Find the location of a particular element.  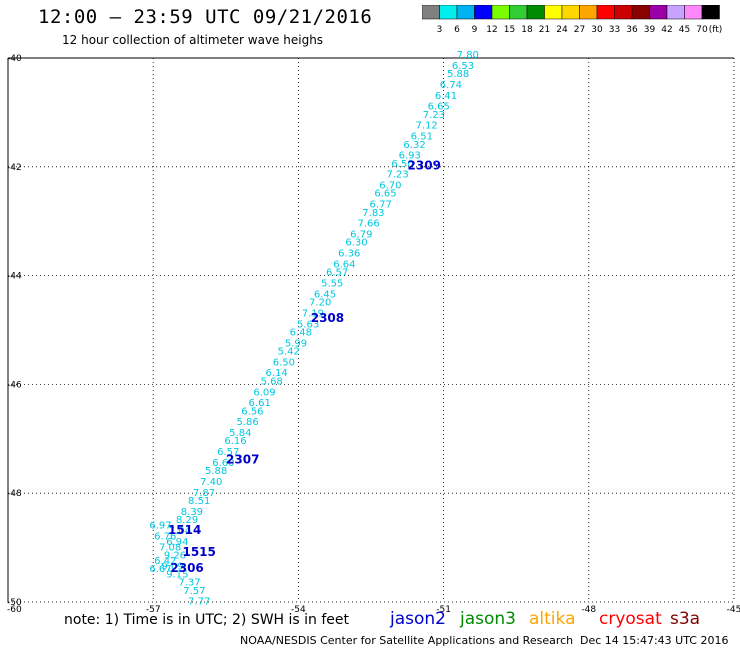

wave-height-label: 6.16 is located at coordinates (235, 441).